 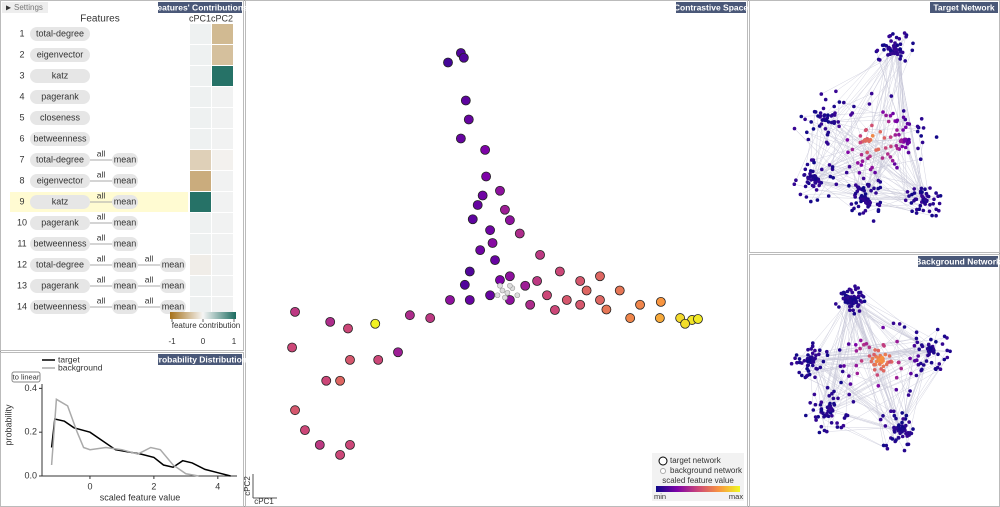 I want to click on settings-label: Settings, so click(x=28, y=7).